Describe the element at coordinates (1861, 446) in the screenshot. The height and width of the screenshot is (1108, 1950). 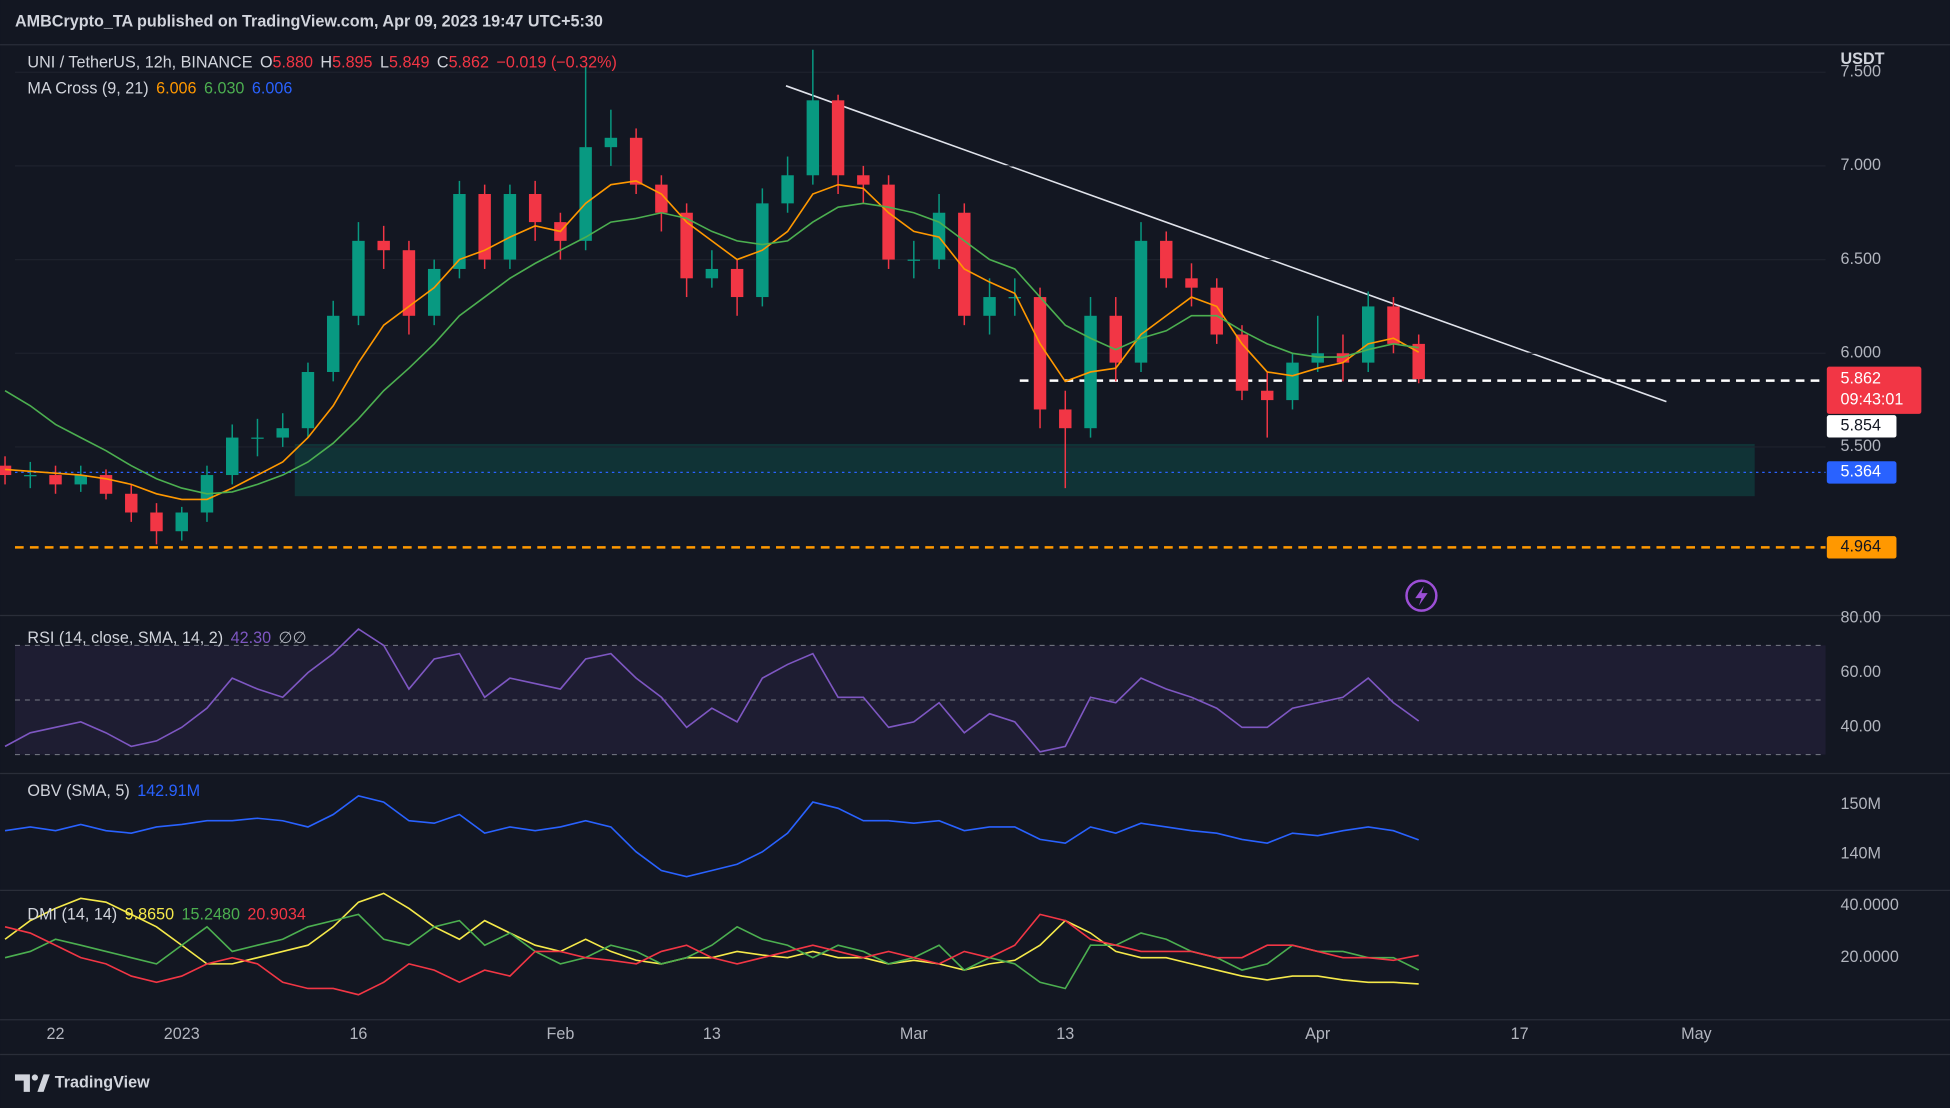
I see `y-tick-label: 5.500` at that location.